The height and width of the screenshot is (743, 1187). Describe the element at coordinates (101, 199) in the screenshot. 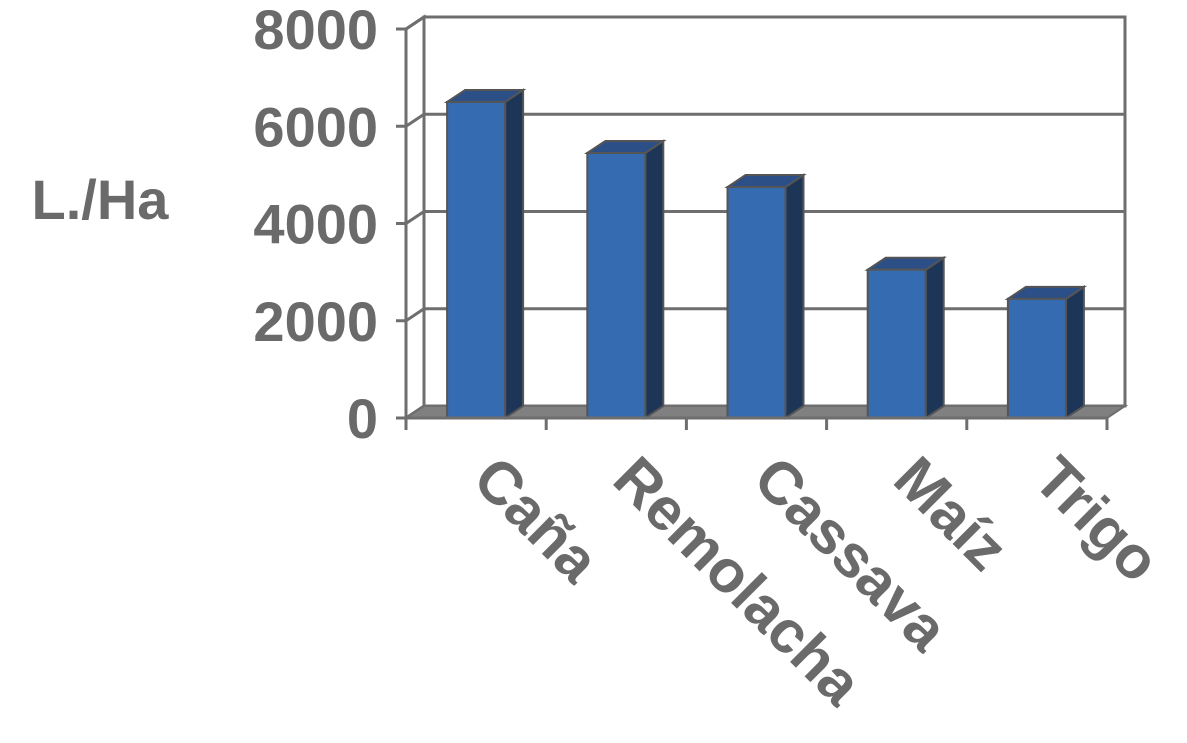

I see `y-axis-label: L./Ha` at that location.